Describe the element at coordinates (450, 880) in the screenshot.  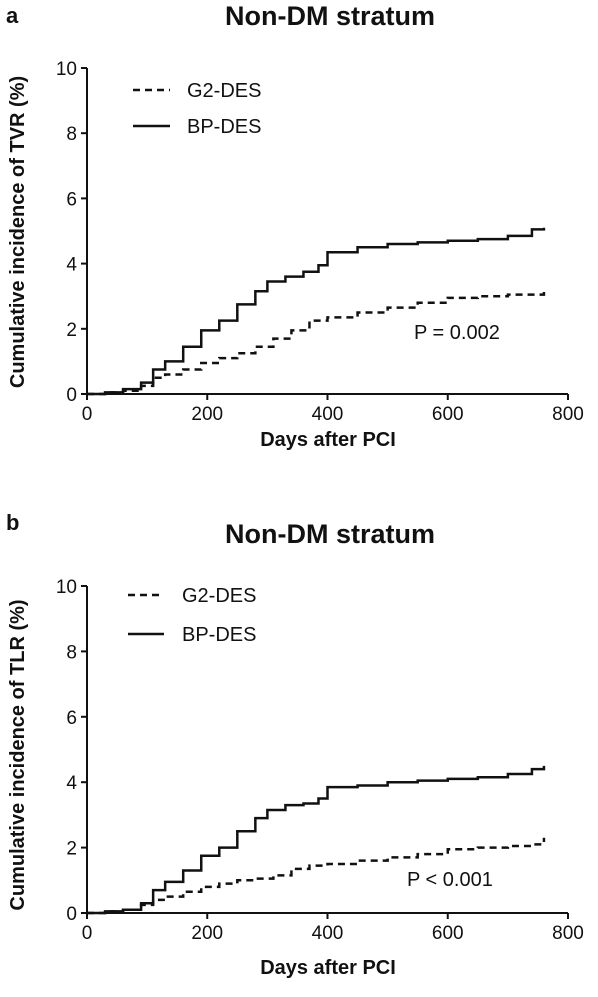
I see `panel-b-p-value: P < 0.001` at that location.